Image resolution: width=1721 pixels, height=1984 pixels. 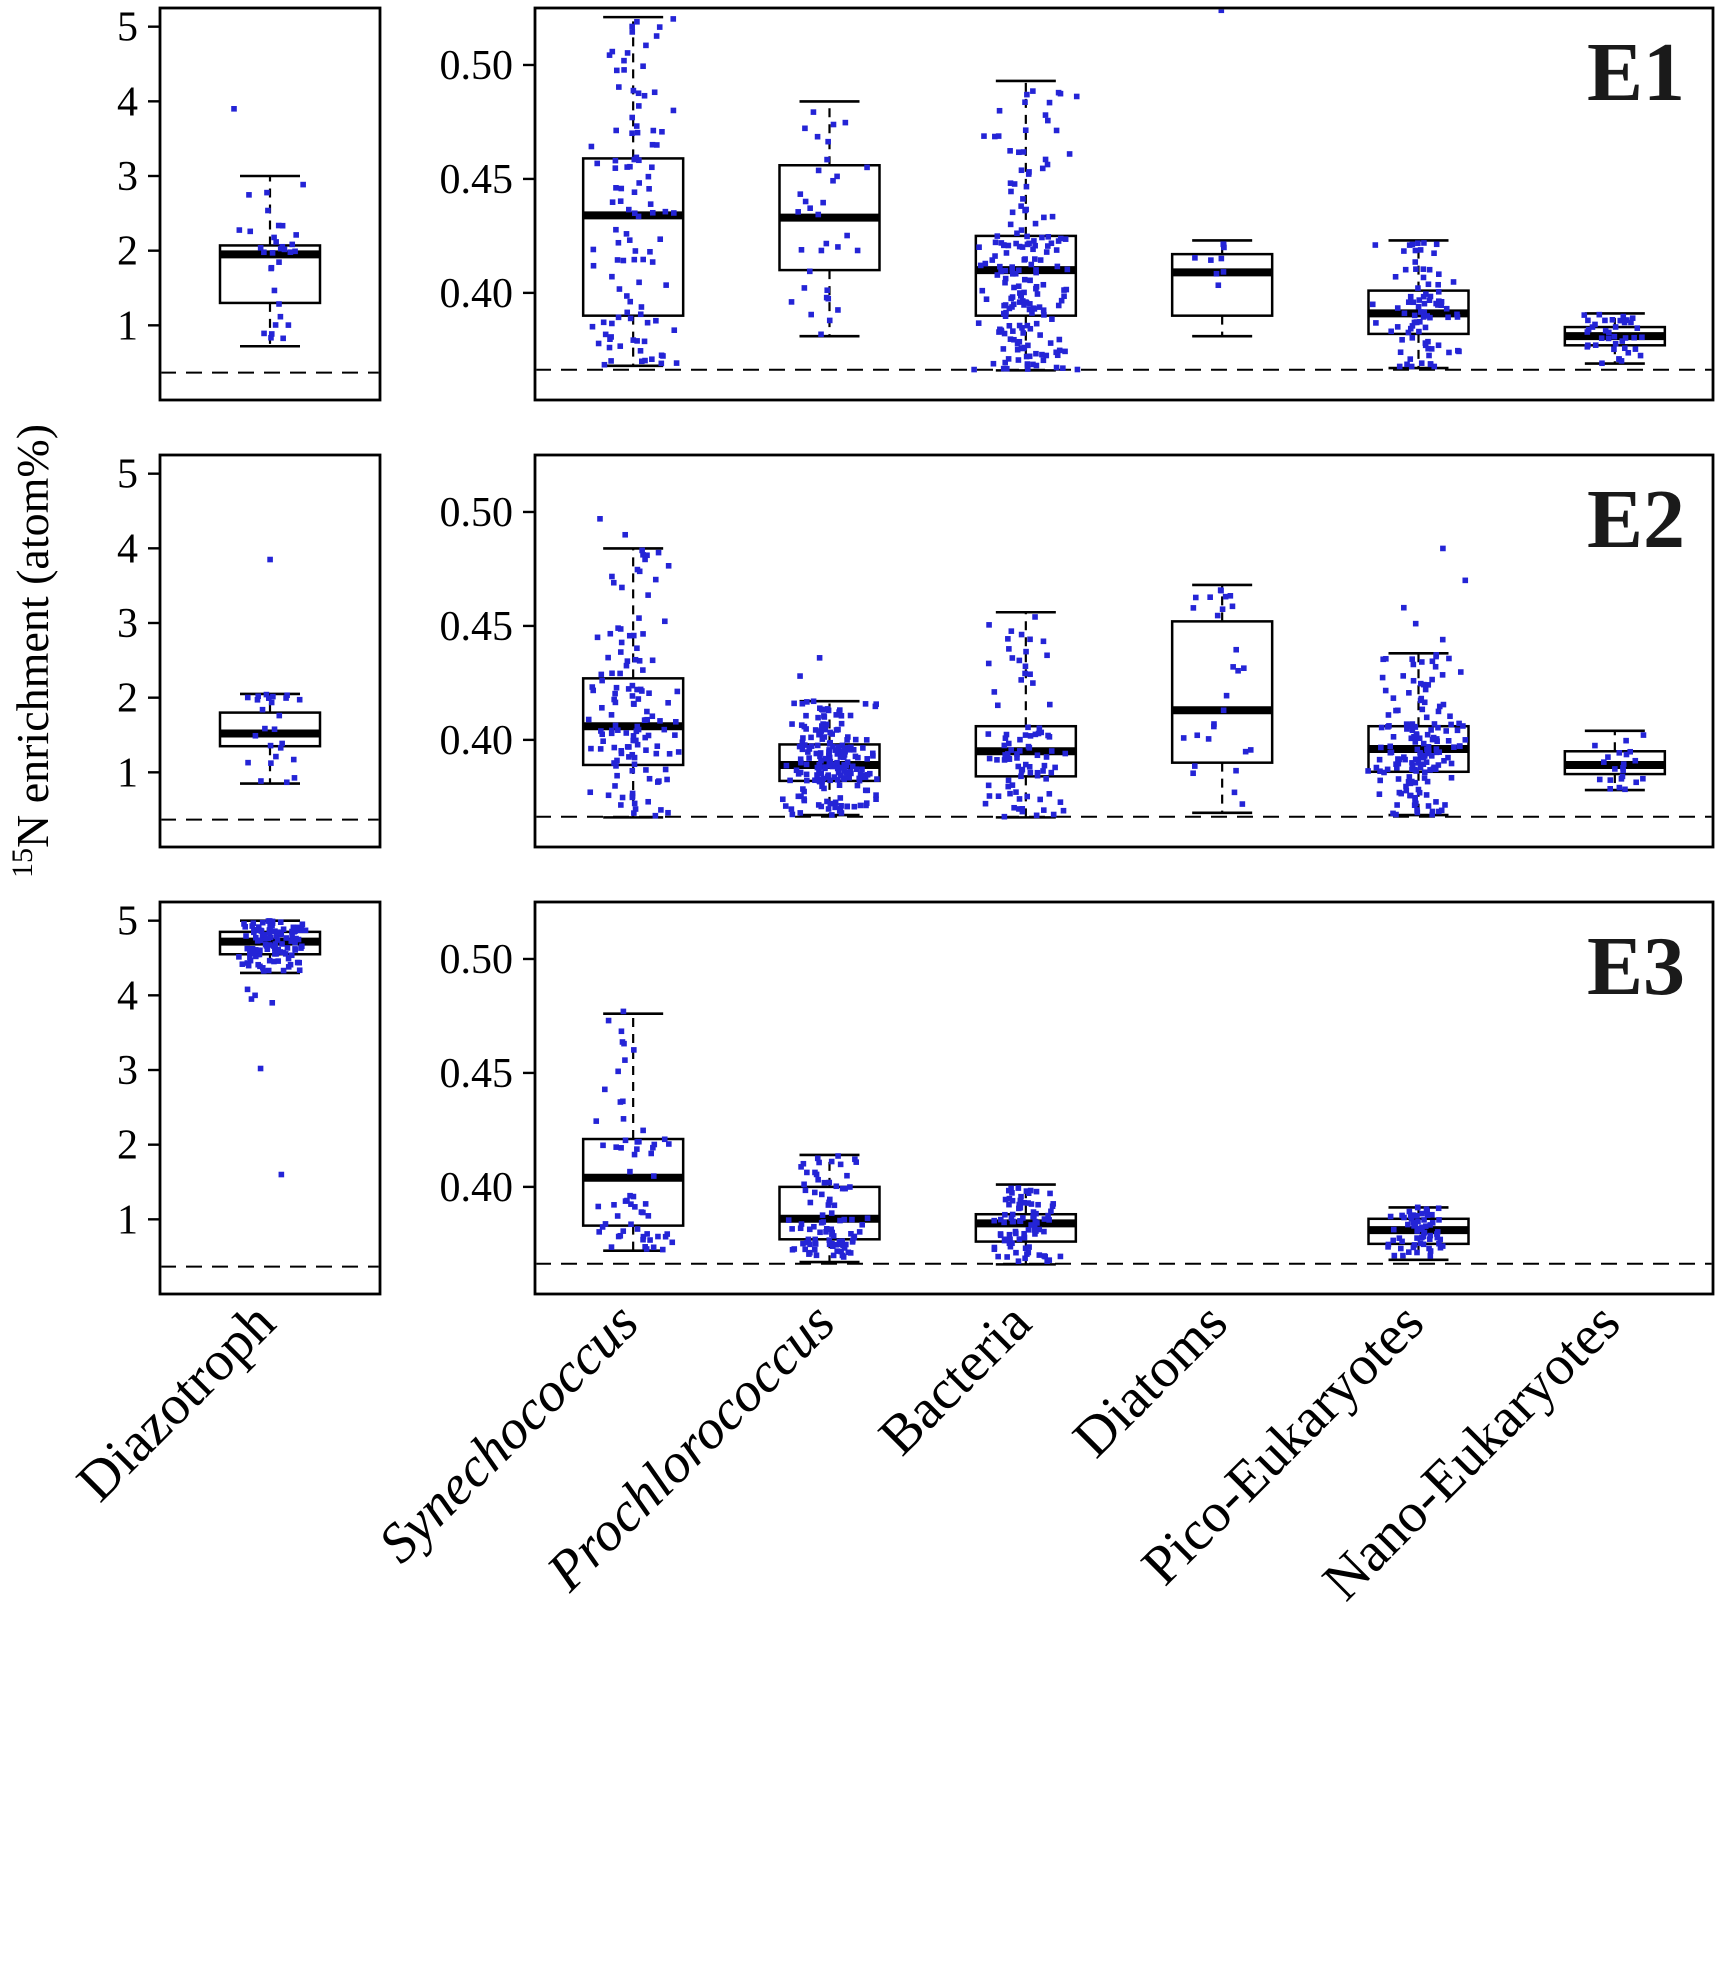 What do you see at coordinates (1077, 204) in the screenshot?
I see `panel-E1-taxa: 0.50 0.45 0.40 E1` at bounding box center [1077, 204].